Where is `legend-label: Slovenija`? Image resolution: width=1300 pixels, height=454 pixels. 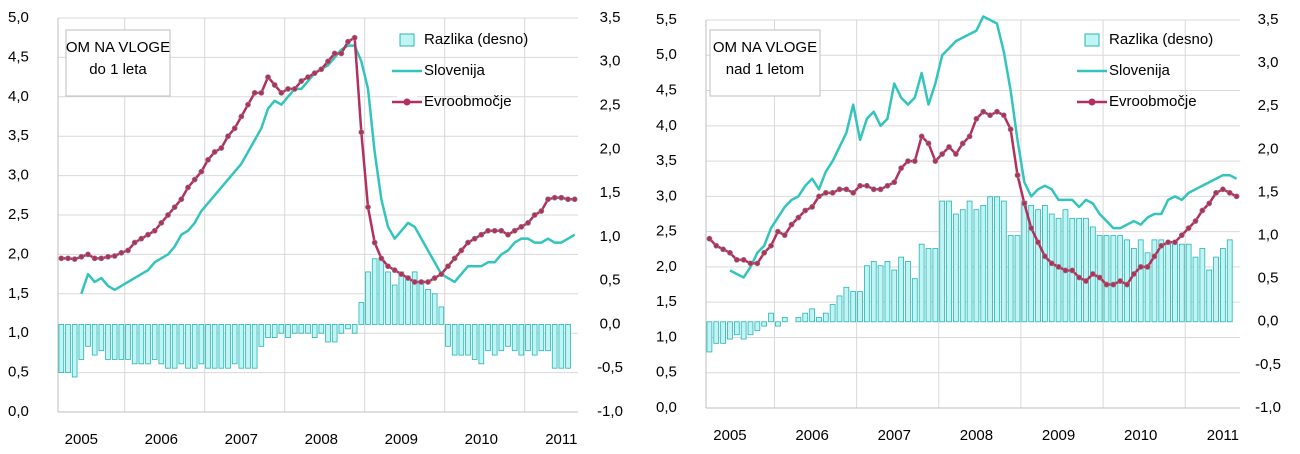 legend-label: Slovenija is located at coordinates (455, 70).